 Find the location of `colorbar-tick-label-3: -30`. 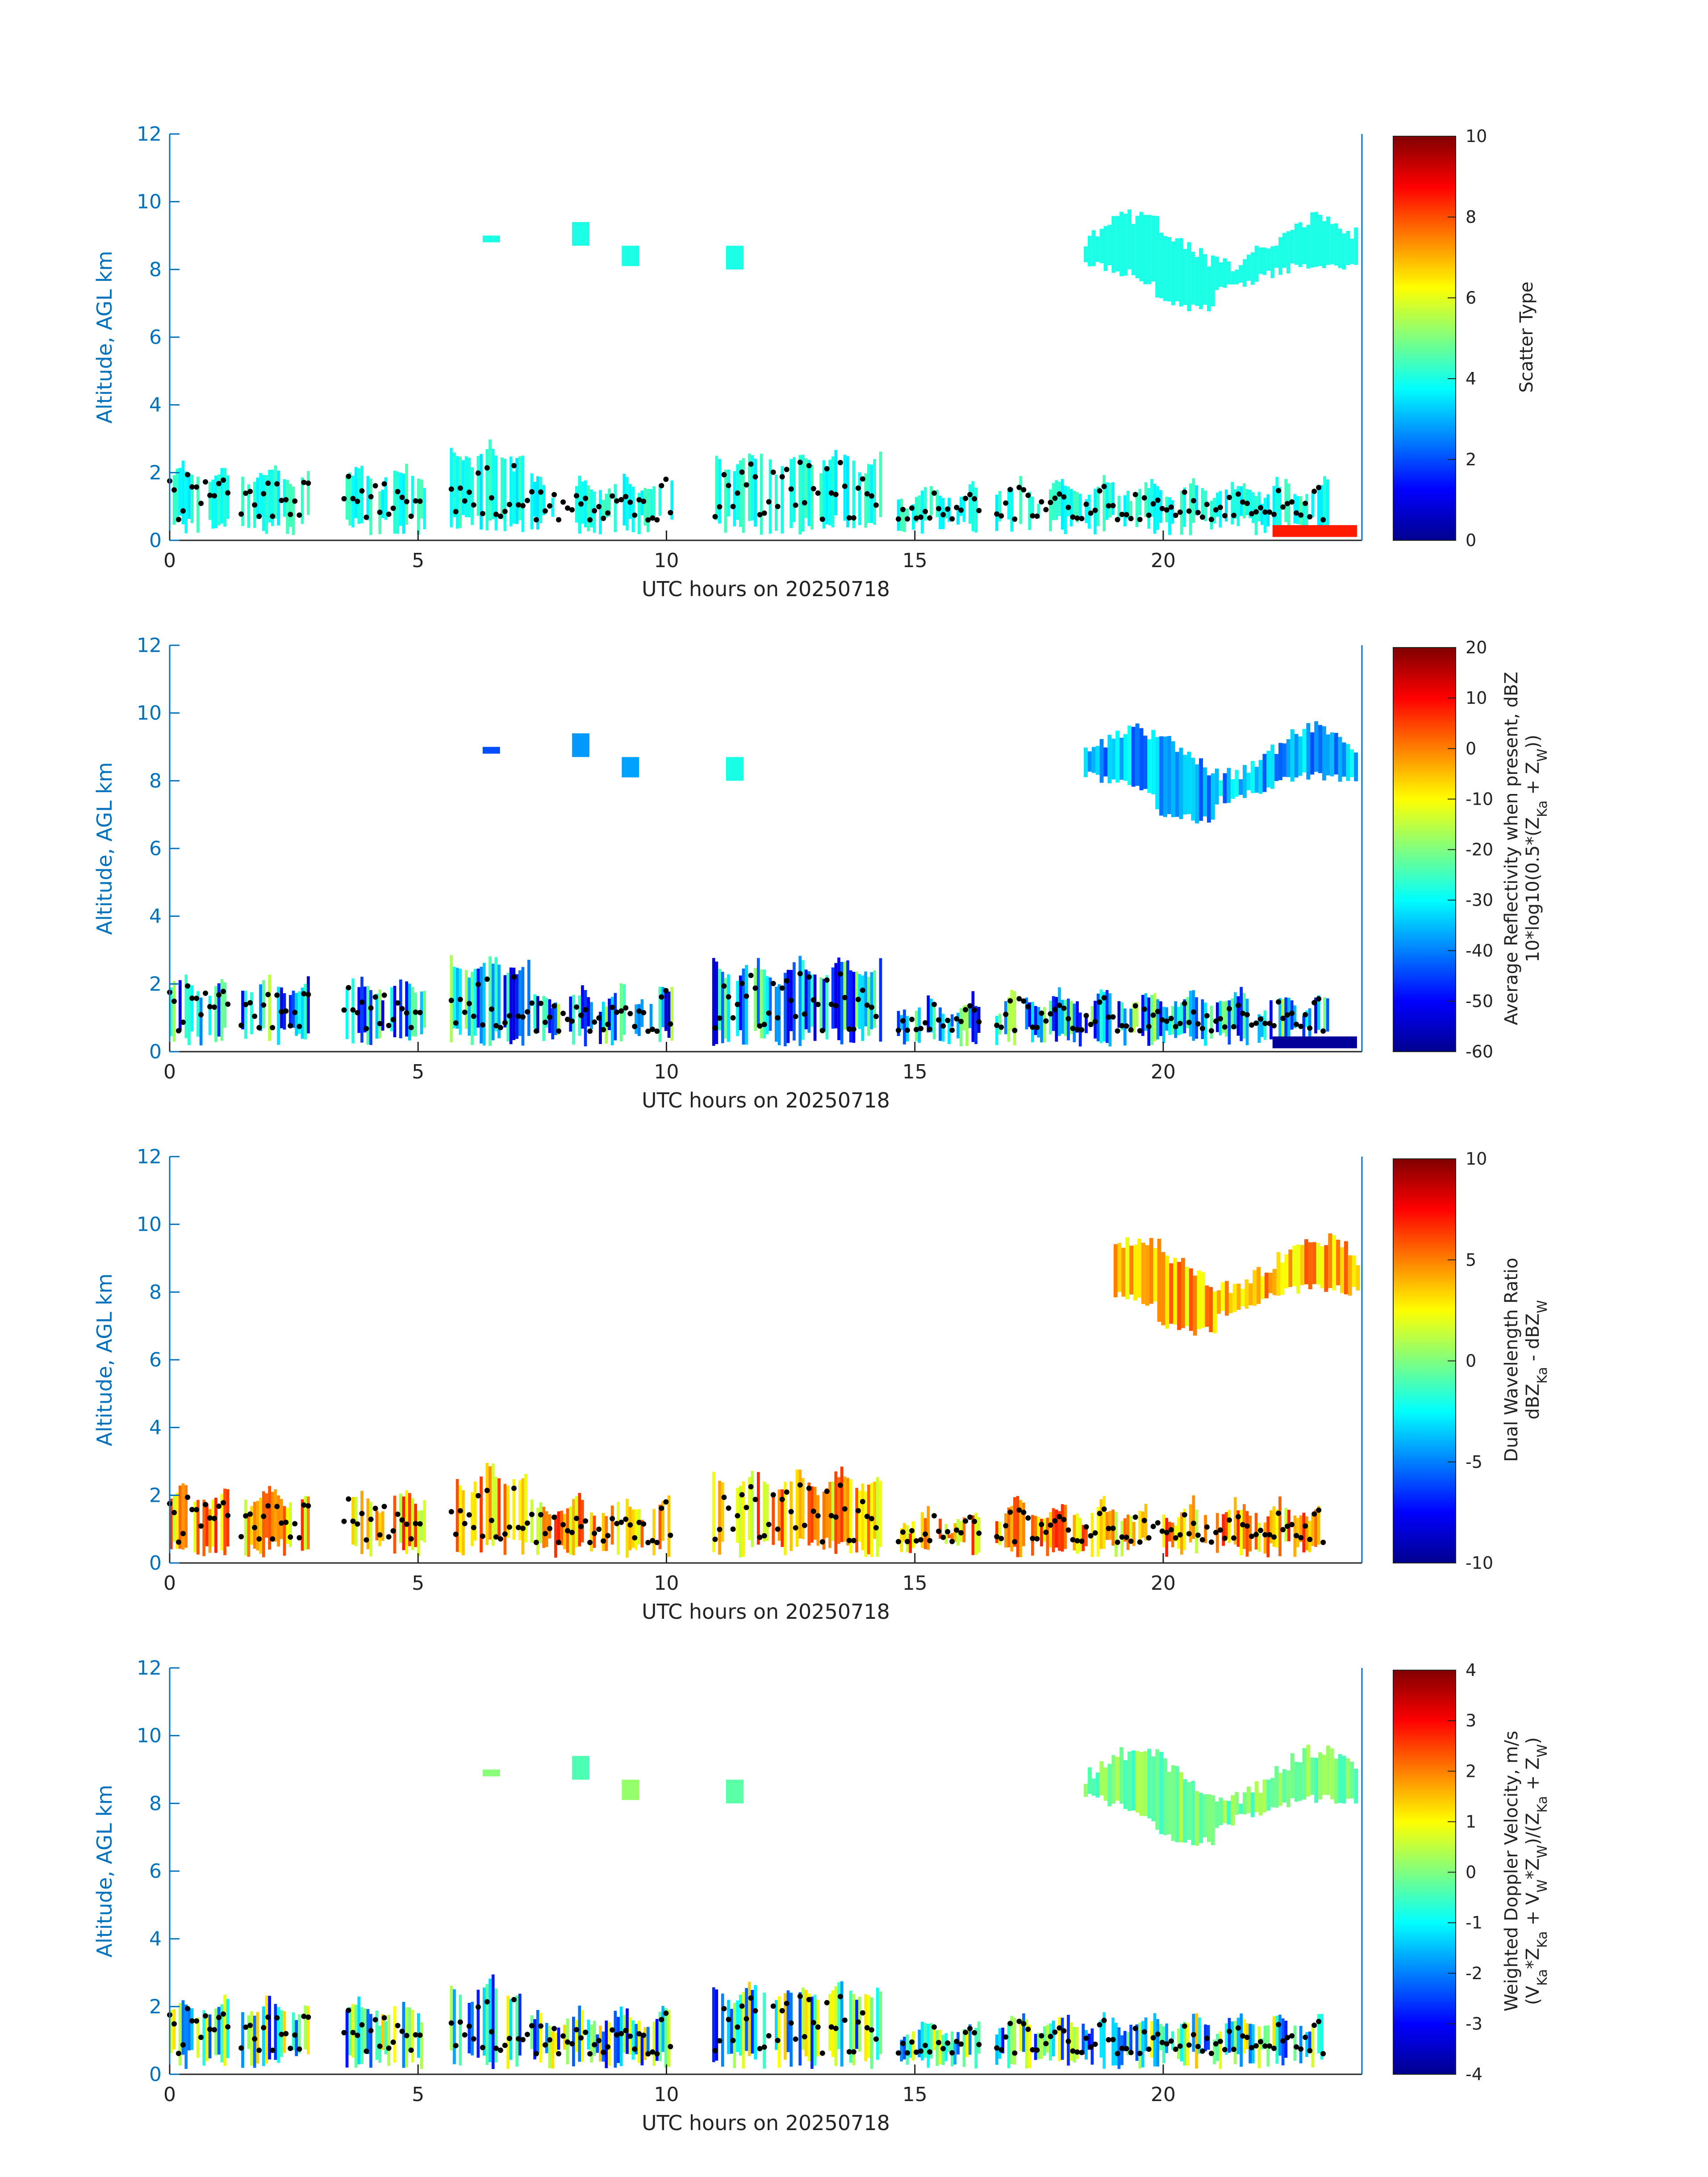

colorbar-tick-label-3: -30 is located at coordinates (1479, 900).